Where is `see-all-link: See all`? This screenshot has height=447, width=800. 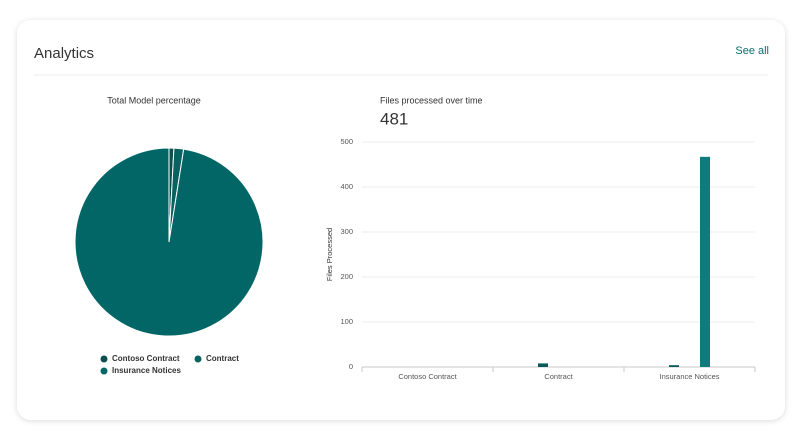
see-all-link: See all is located at coordinates (752, 51).